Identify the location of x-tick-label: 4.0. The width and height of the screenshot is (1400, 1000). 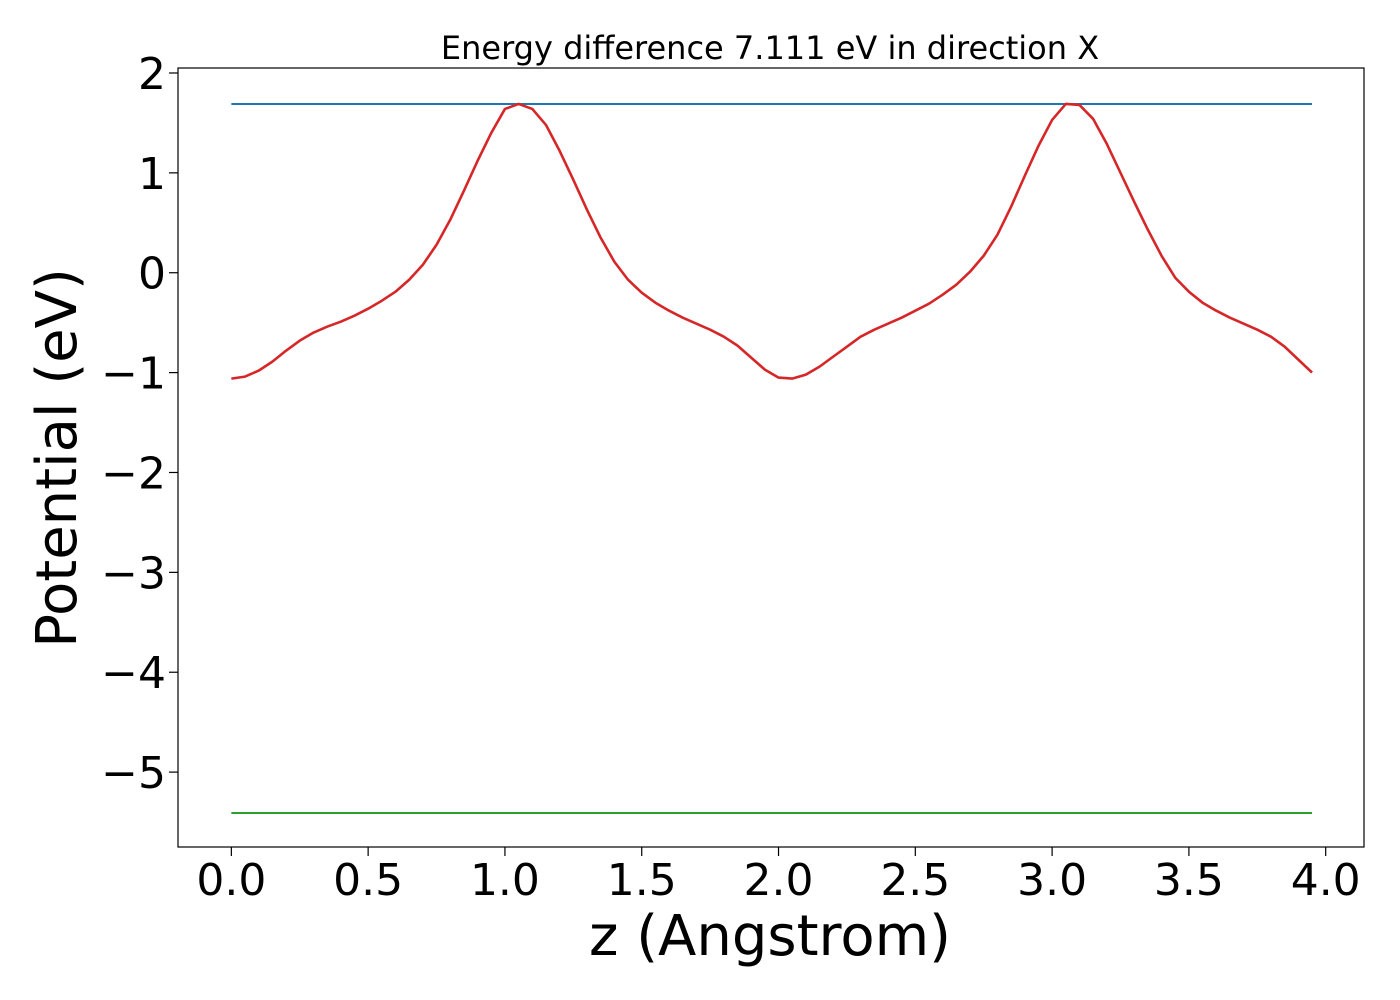
(1326, 880).